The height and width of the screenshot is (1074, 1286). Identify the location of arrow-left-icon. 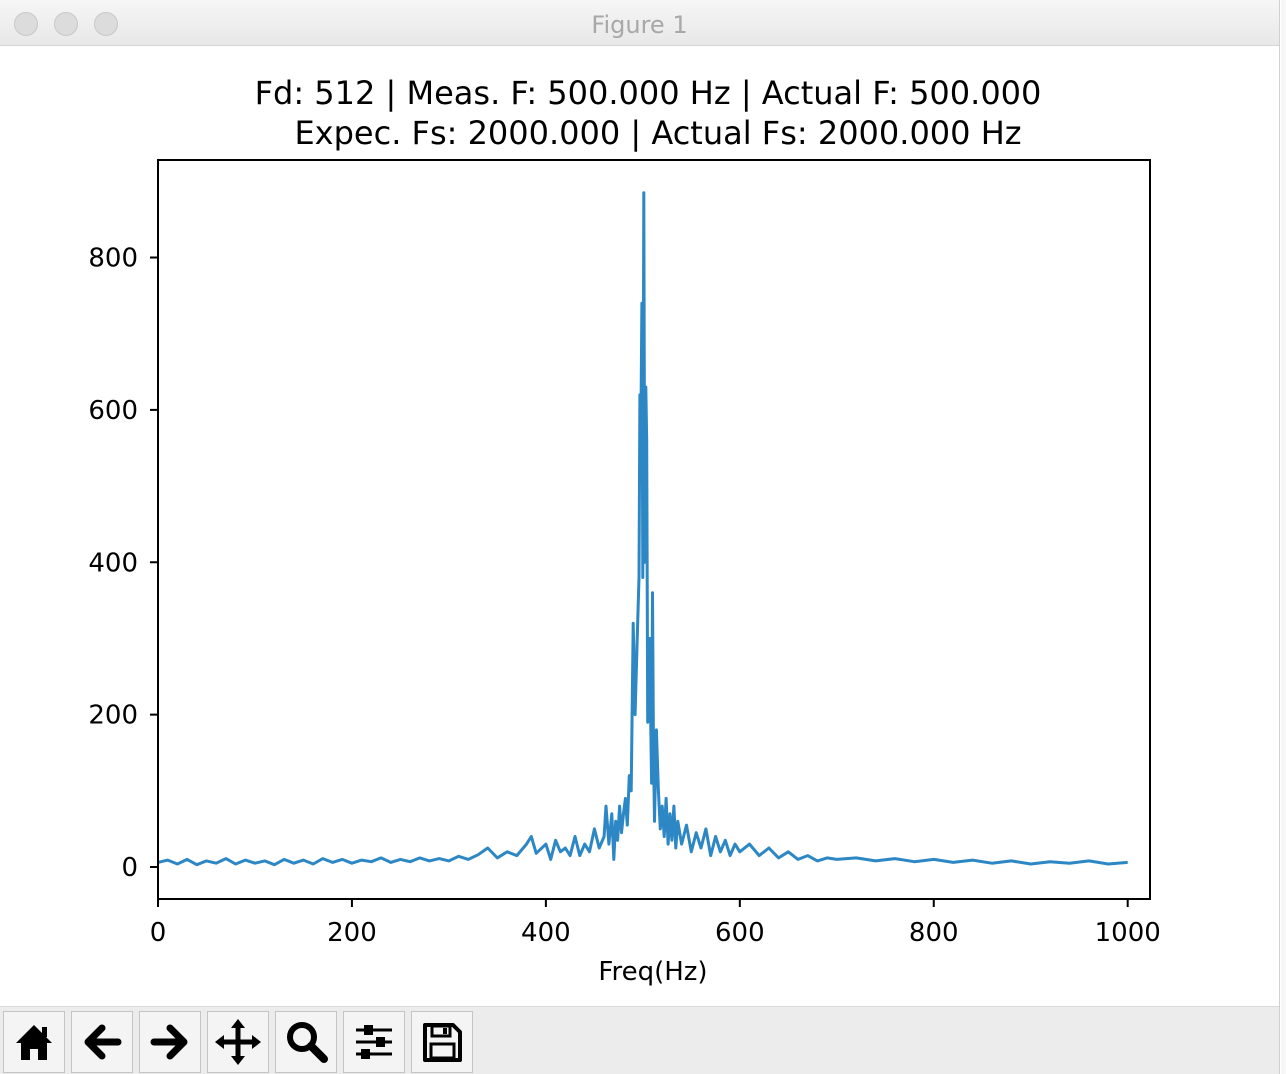
(103, 1042).